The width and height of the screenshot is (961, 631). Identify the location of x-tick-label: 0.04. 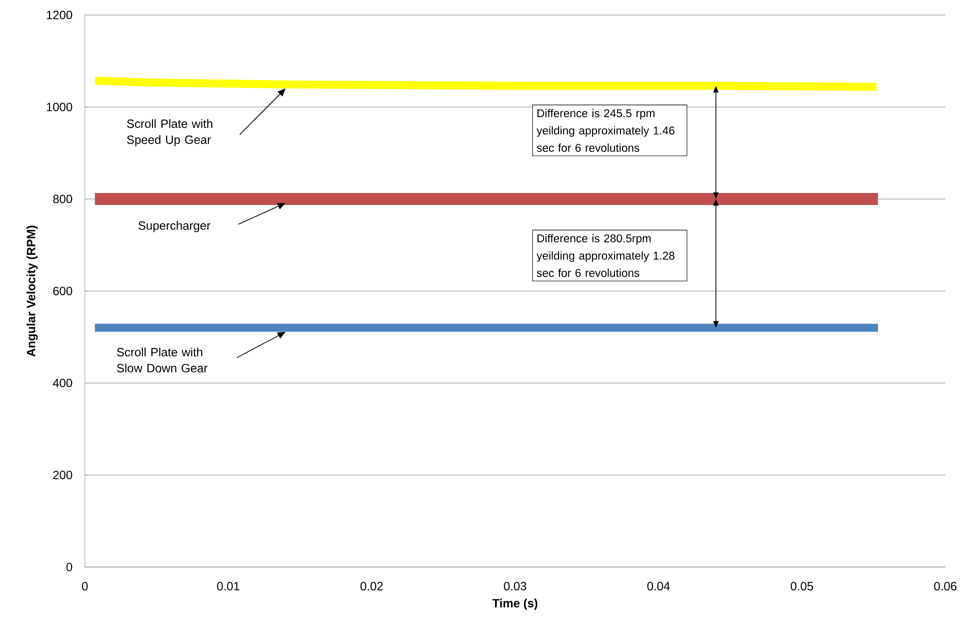
(658, 586).